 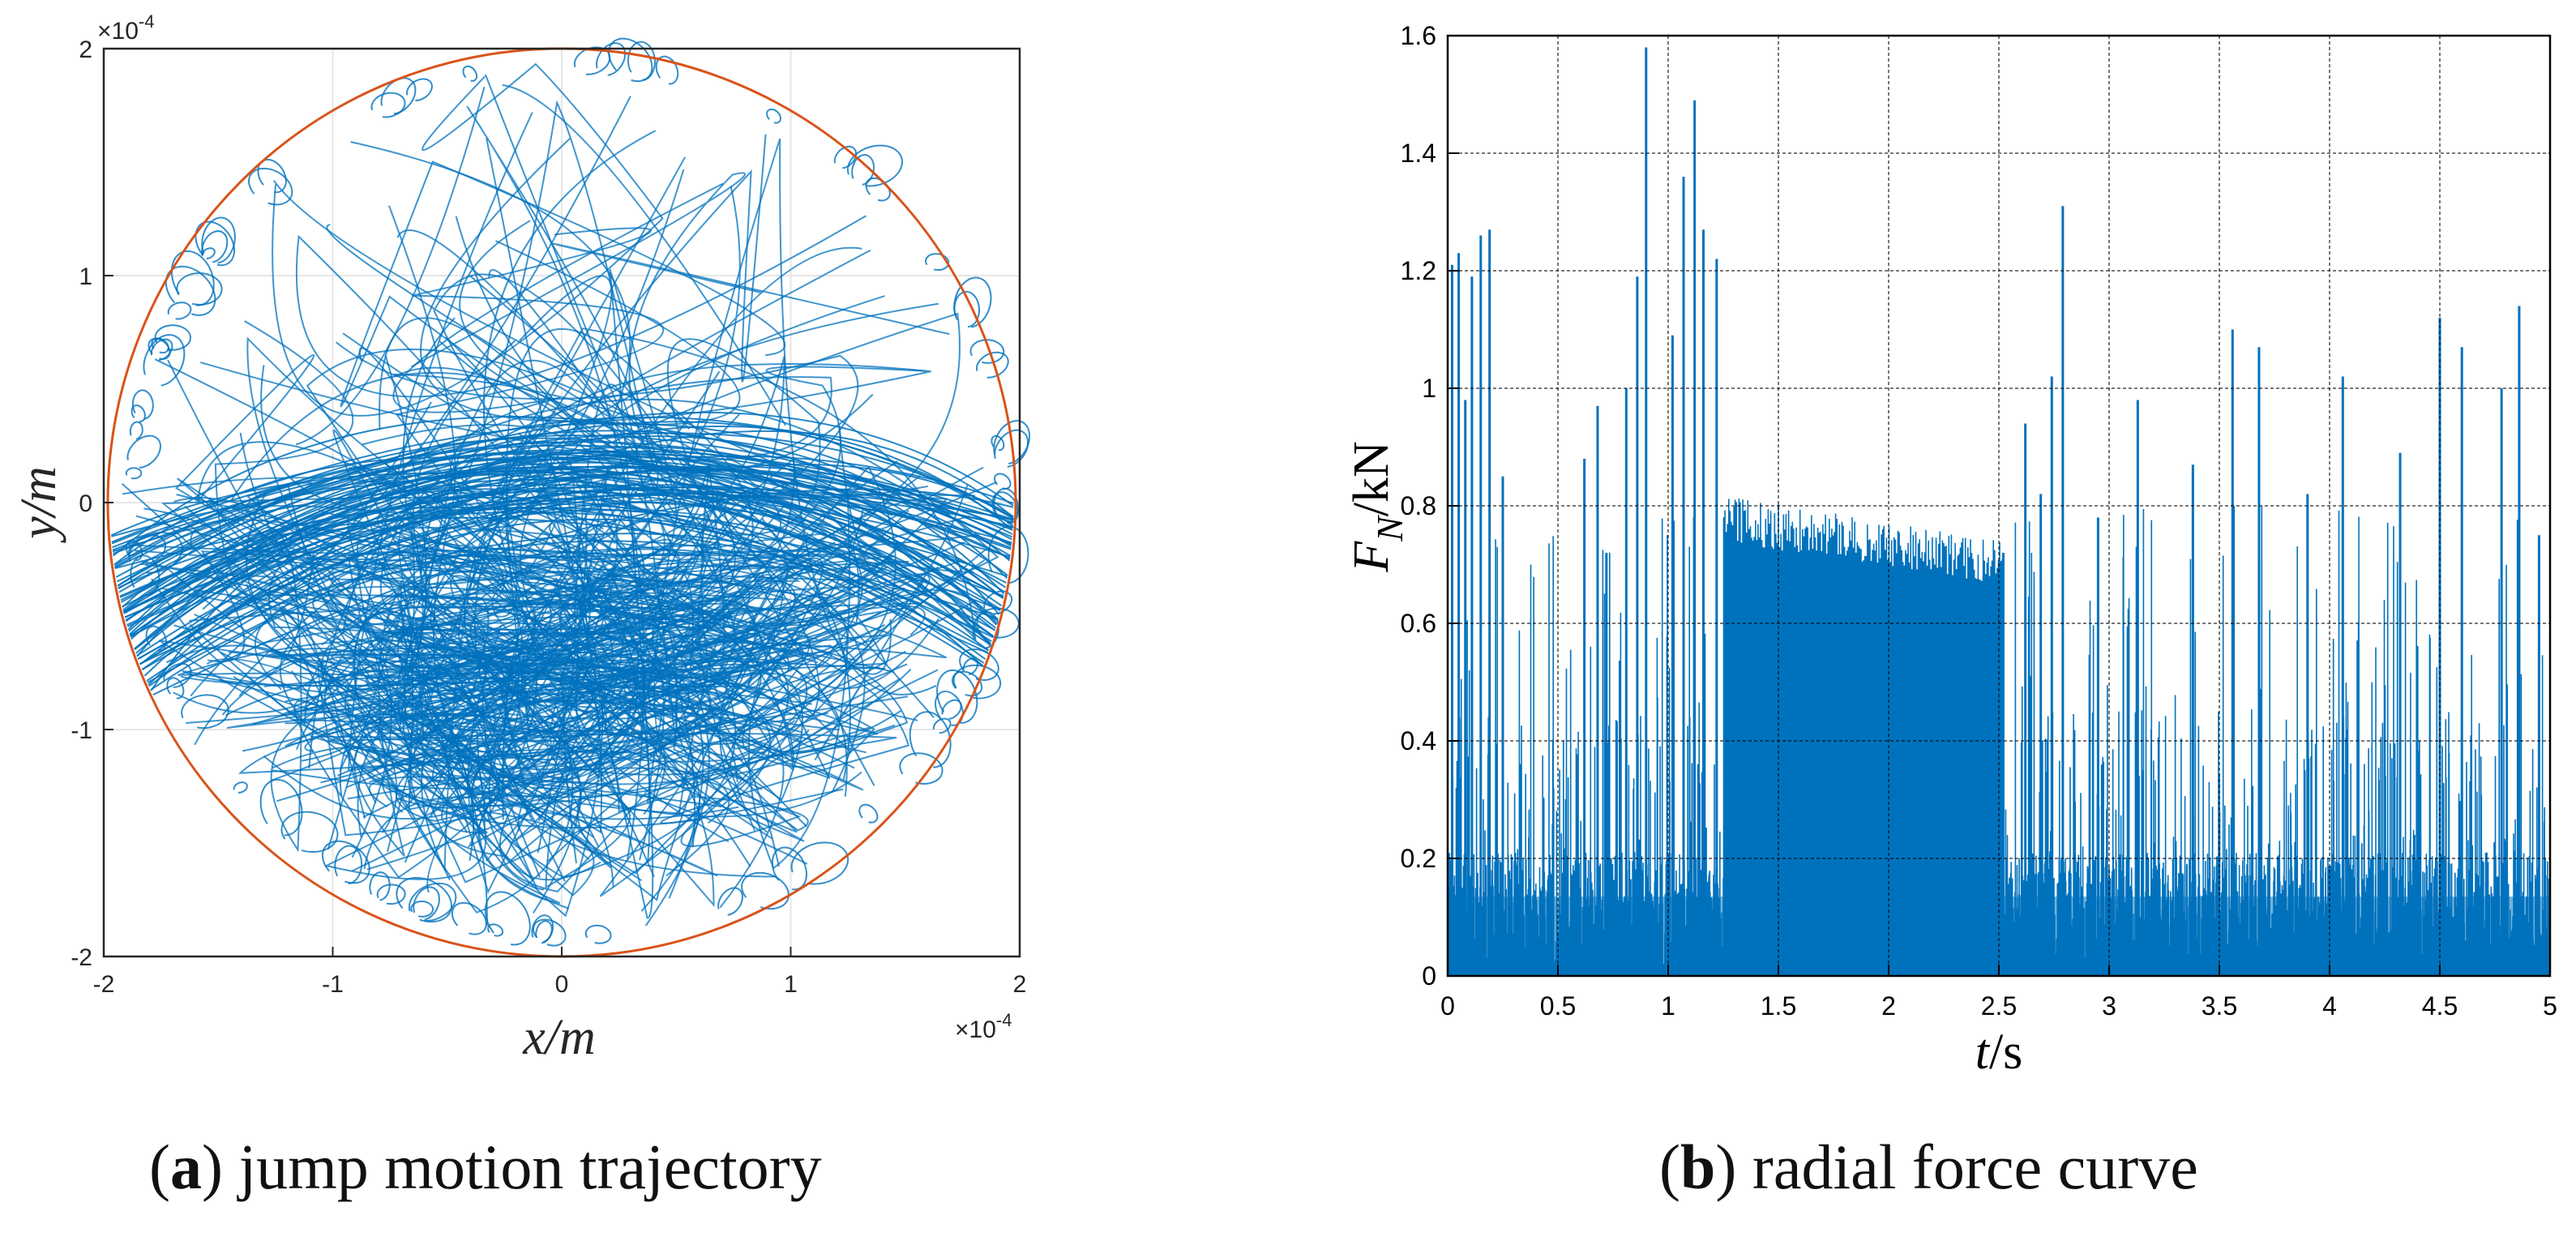 What do you see at coordinates (1999, 1052) in the screenshot?
I see `x-axis-label-b: t/s` at bounding box center [1999, 1052].